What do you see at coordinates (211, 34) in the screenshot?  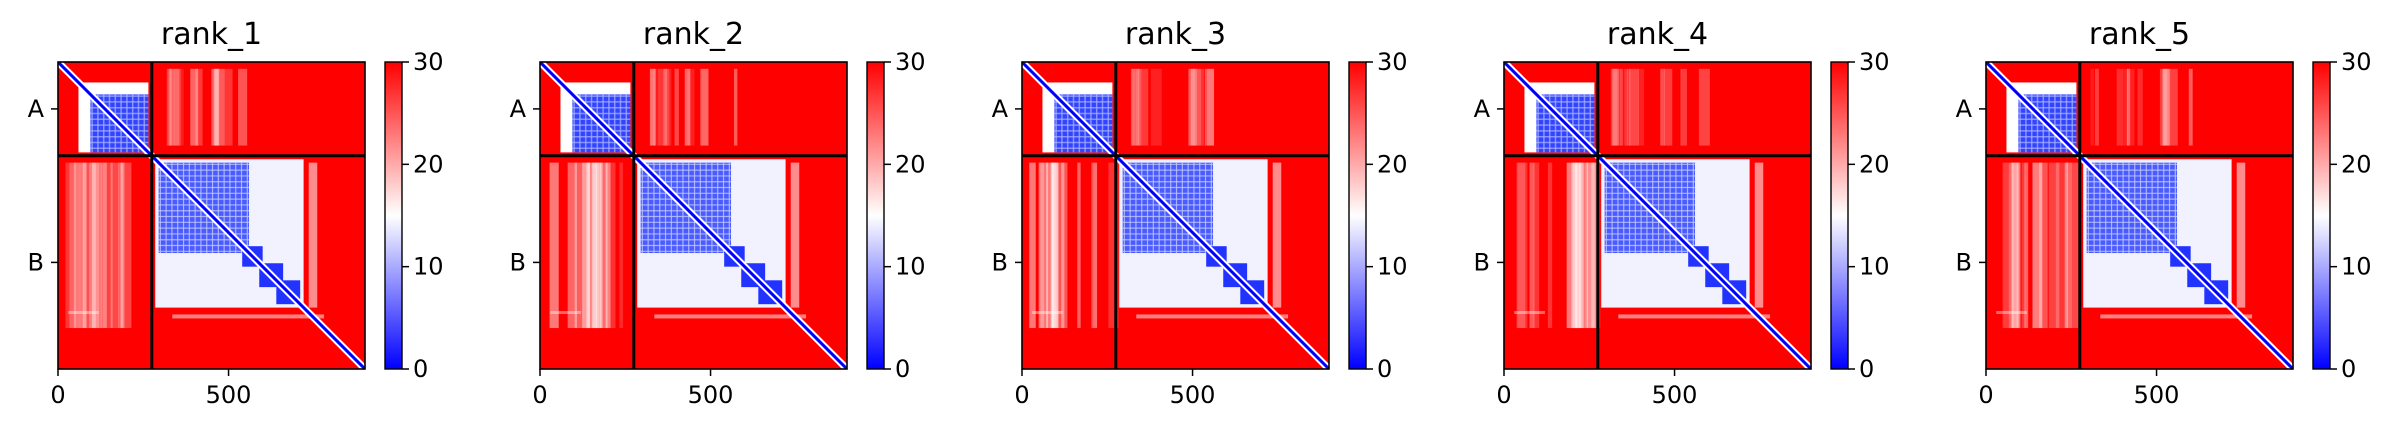 I see `panel-title: rank_1` at bounding box center [211, 34].